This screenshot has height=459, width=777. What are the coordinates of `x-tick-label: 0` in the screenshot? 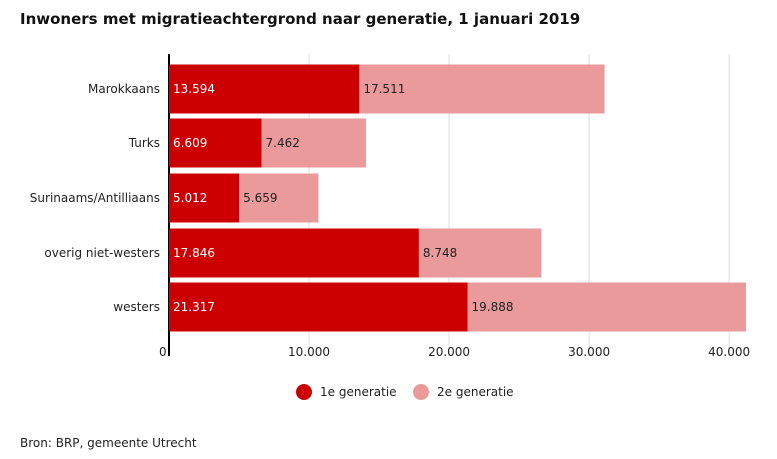 It's located at (163, 352).